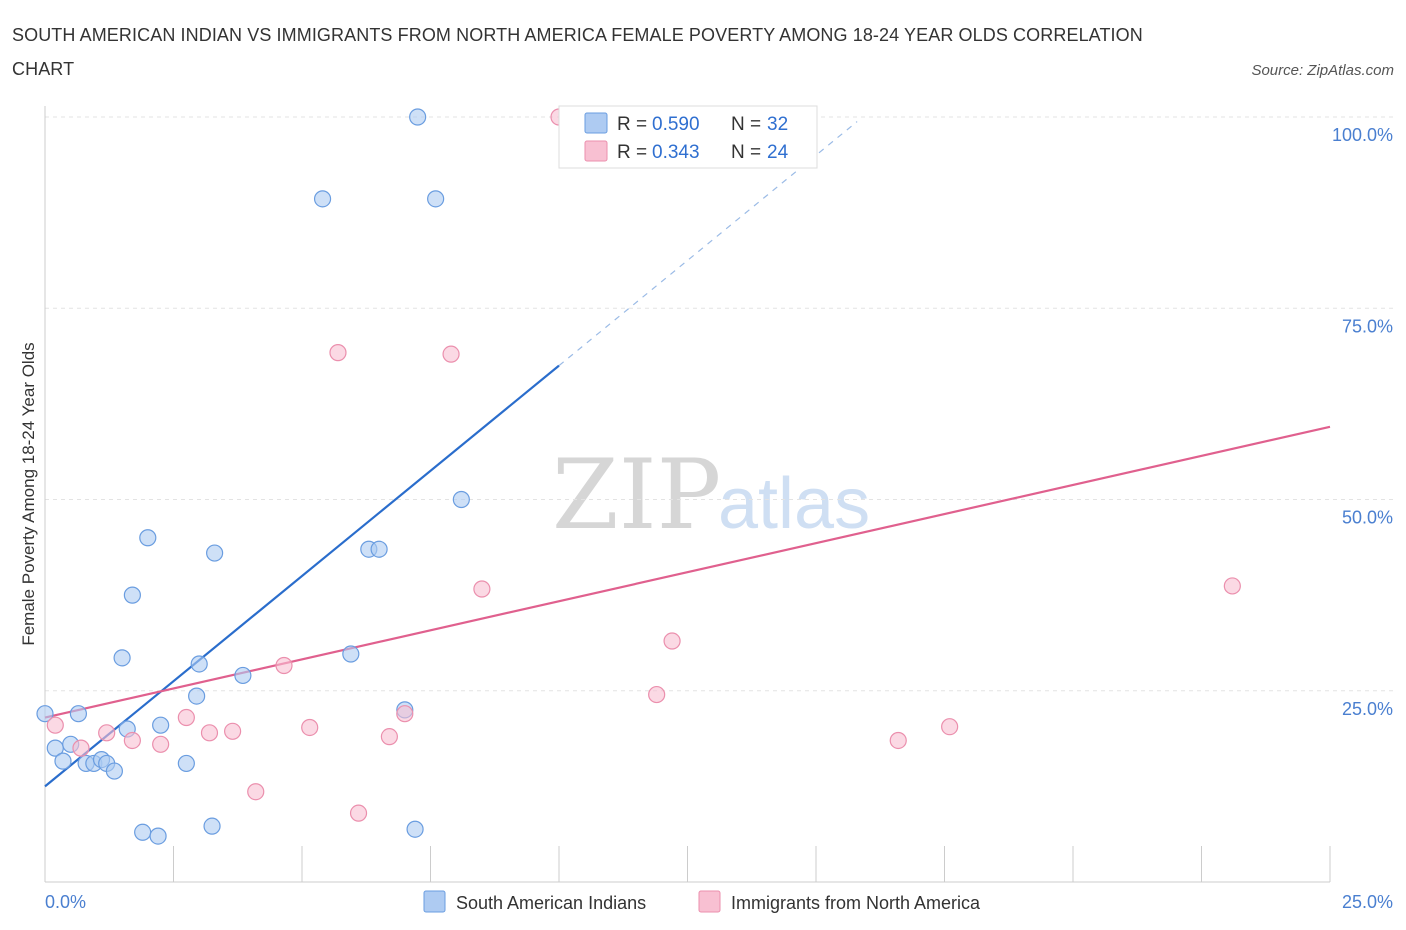  Describe the element at coordinates (777, 124) in the screenshot. I see `legend-n-value-blue: 32` at that location.